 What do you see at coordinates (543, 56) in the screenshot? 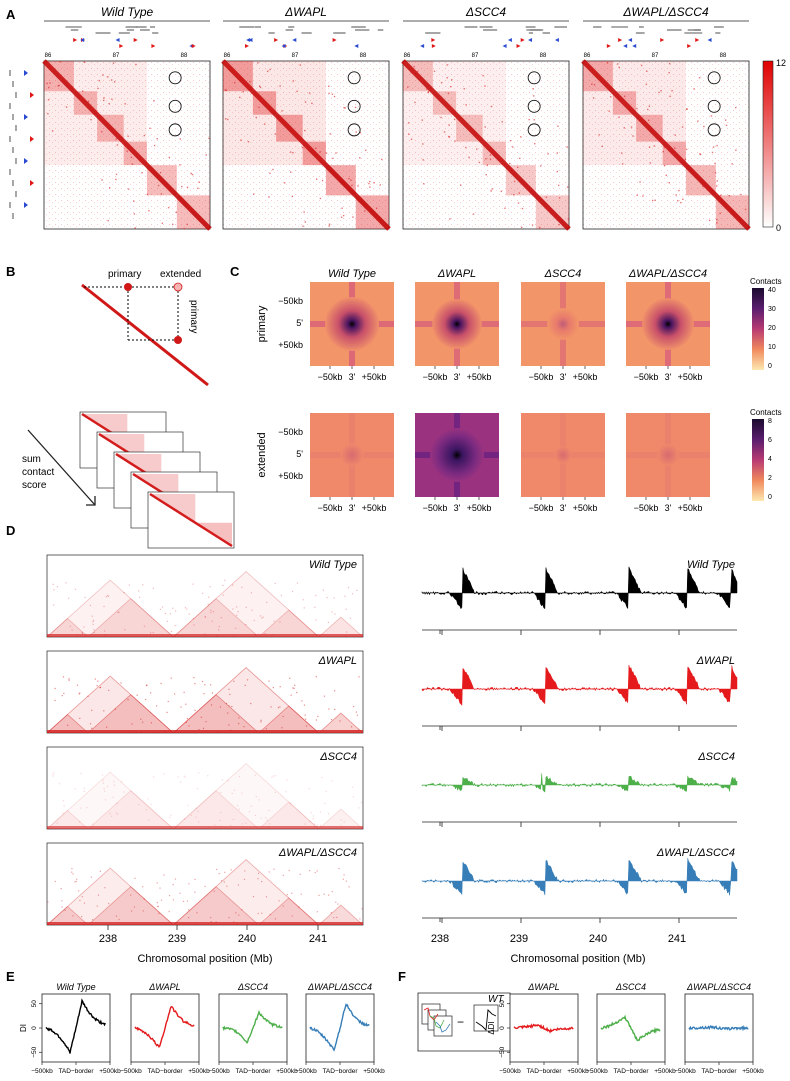
I see `a-genome-tick: 88` at bounding box center [543, 56].